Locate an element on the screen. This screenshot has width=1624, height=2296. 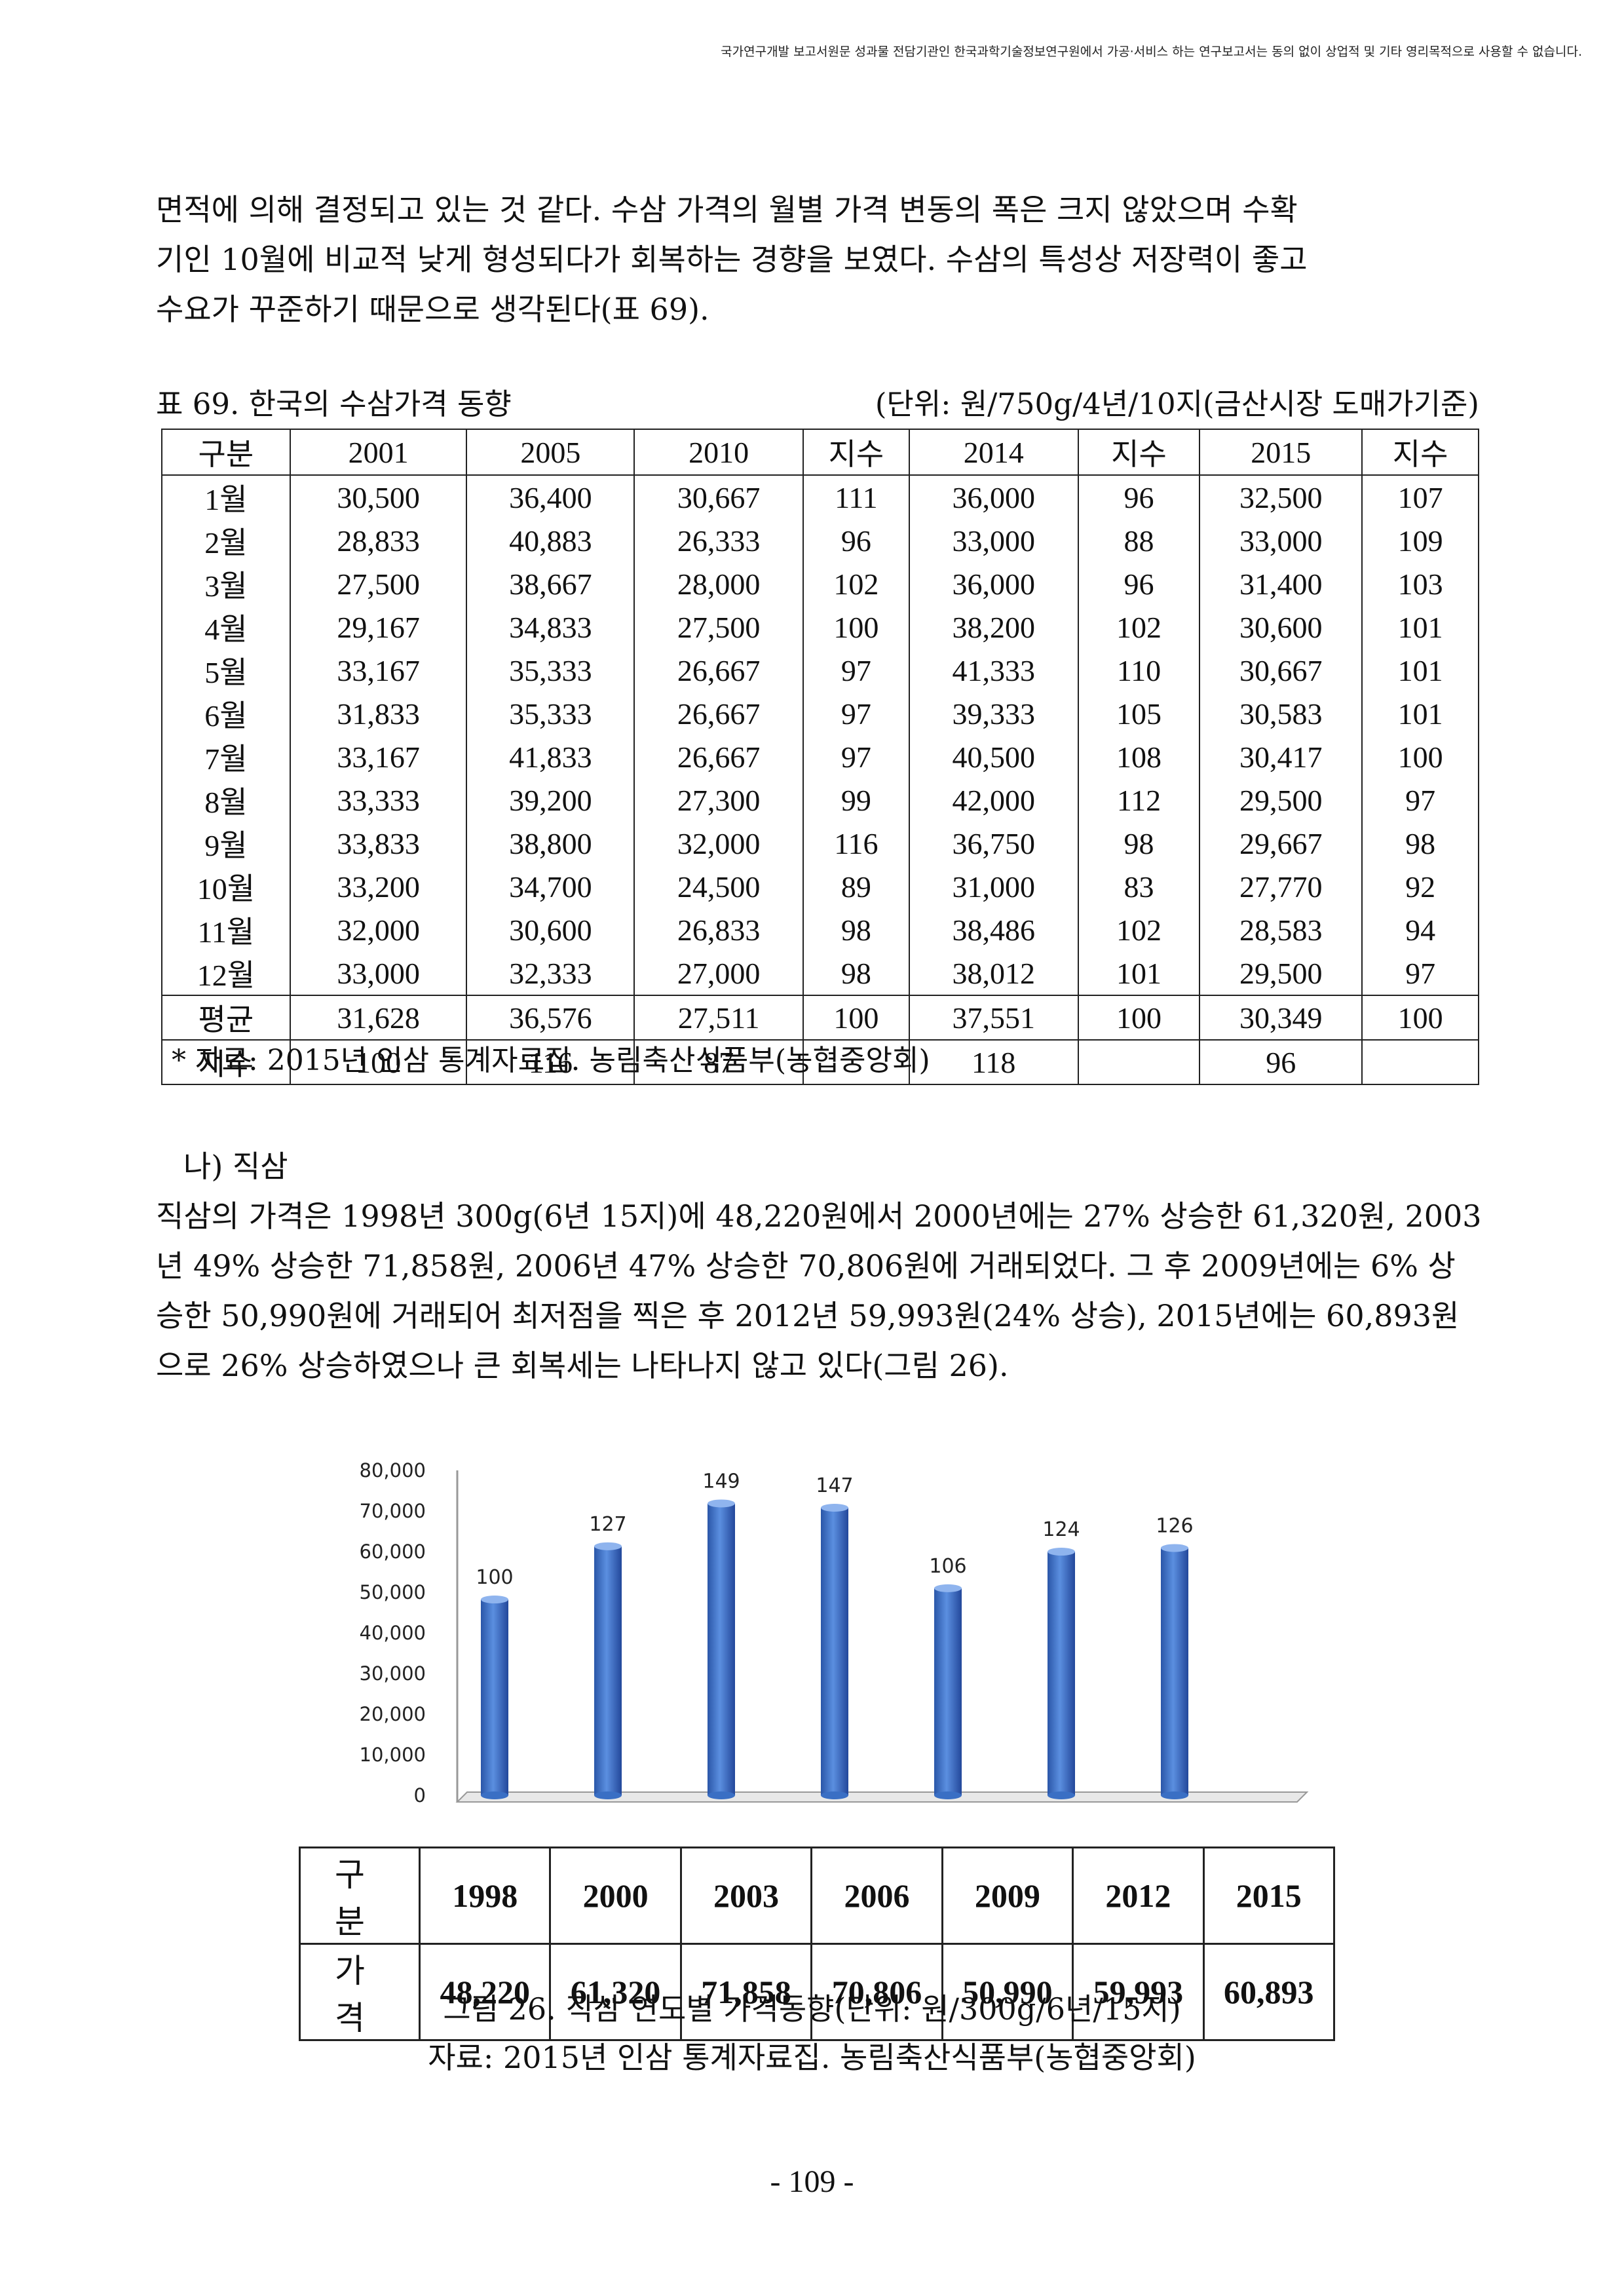
figure-source: 자료: 2015년 인삼 통계자료집. 농림축산식품부(농협중앙회) is located at coordinates (812, 2057).